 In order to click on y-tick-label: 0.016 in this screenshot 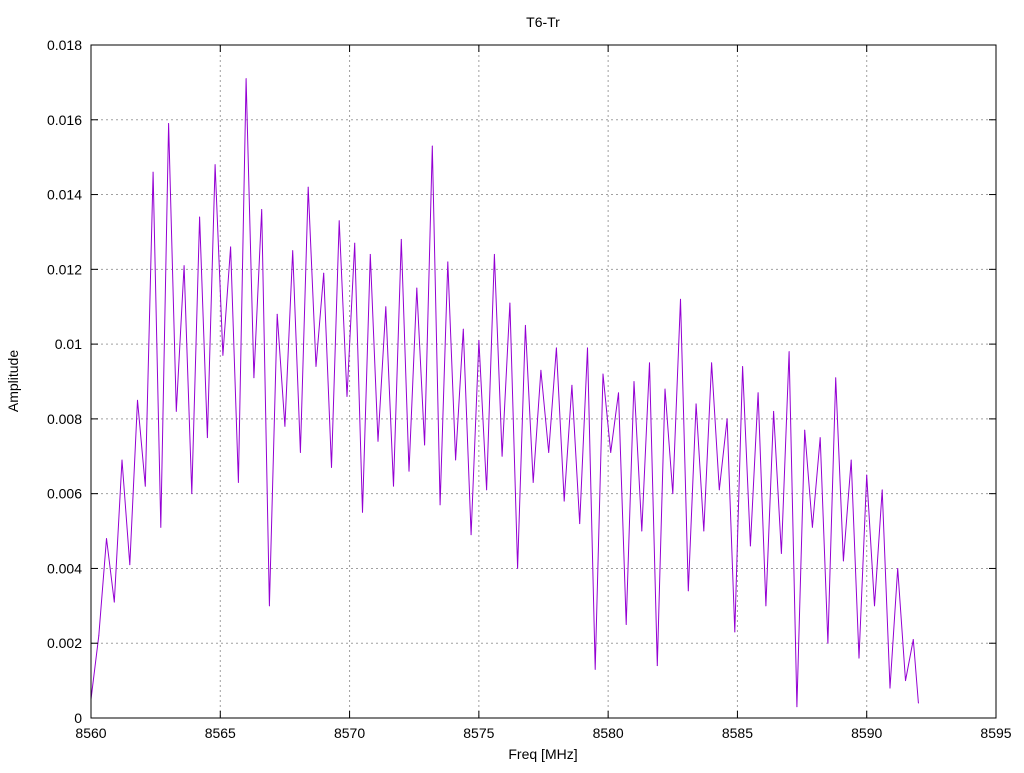, I will do `click(64, 120)`.